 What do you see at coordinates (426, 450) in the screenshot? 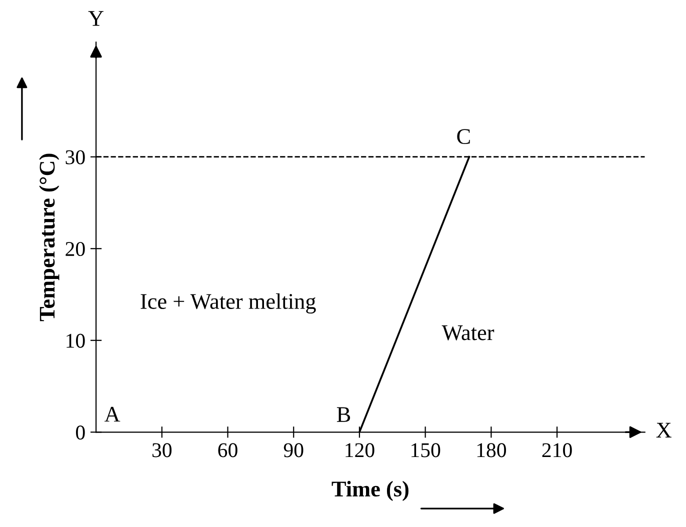
I see `x-tick-label: 150` at bounding box center [426, 450].